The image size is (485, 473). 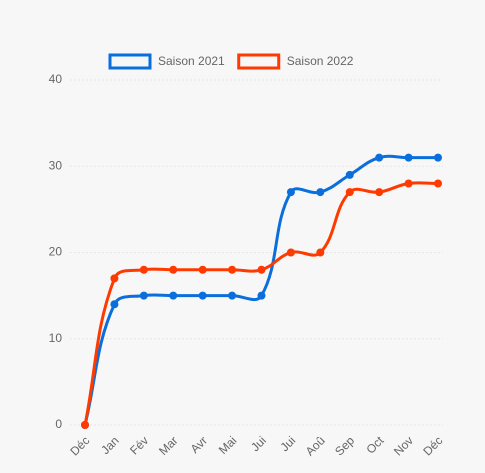 I want to click on y-tick-label: 30, so click(x=56, y=165).